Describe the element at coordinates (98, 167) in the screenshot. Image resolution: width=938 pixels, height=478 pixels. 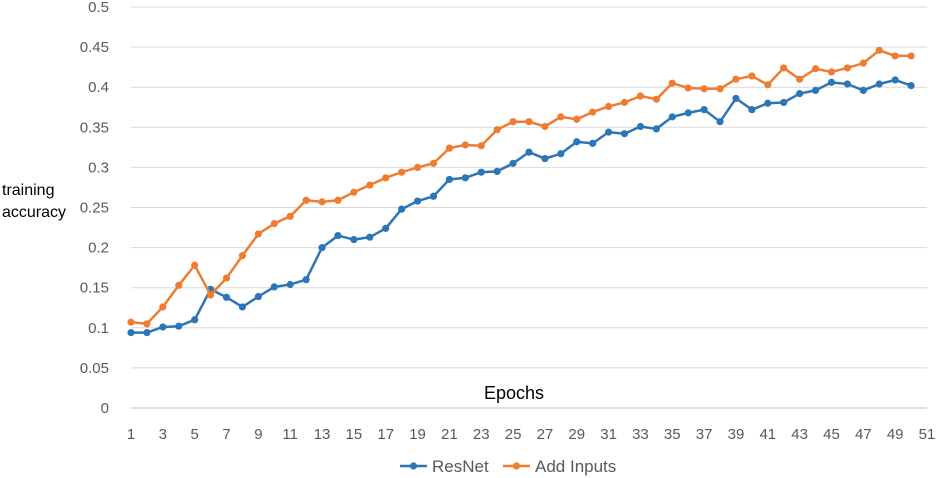
I see `y-tick-label: 0.3` at that location.